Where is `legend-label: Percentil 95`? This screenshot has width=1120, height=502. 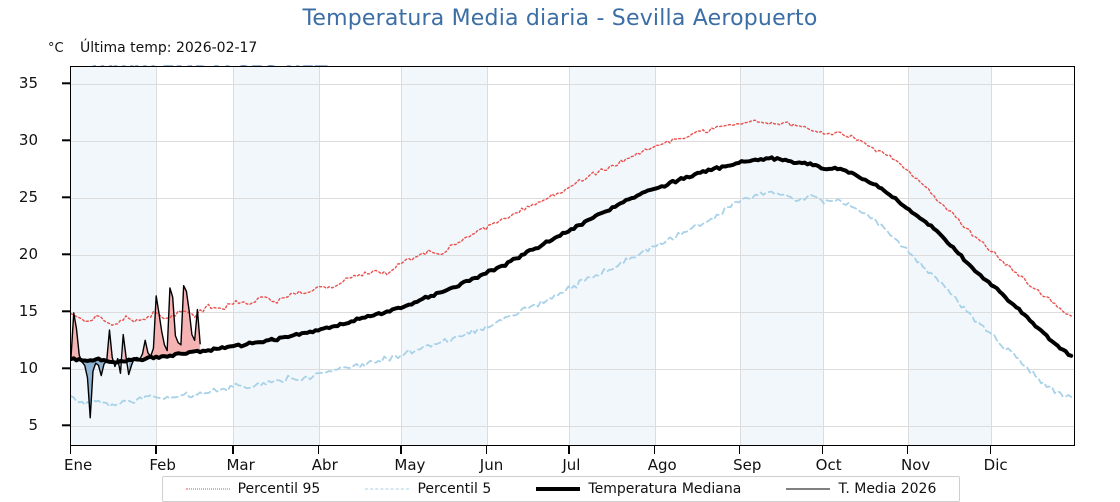 legend-label: Percentil 95 is located at coordinates (279, 489).